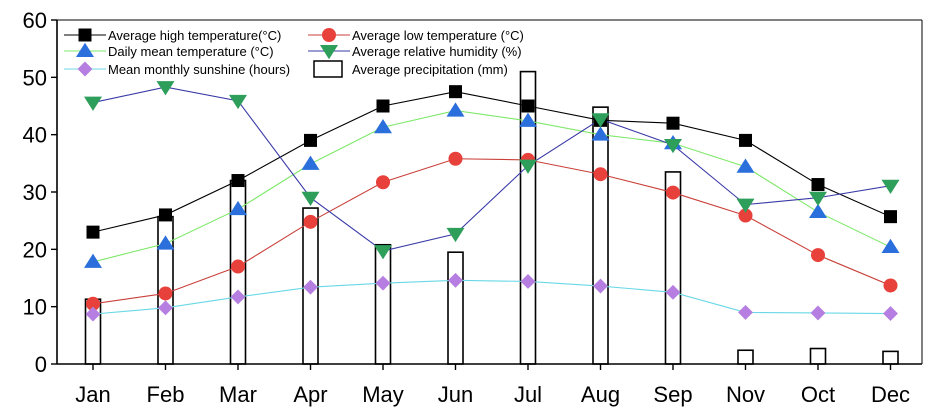  Describe the element at coordinates (745, 312) in the screenshot. I see `mean-monthly-sunshine-point-nov` at that location.